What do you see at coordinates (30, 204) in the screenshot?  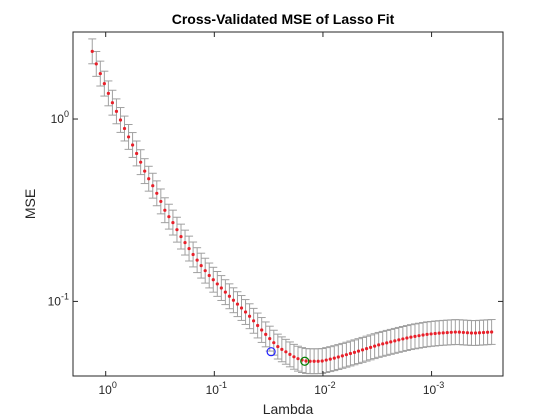 I see `y-axis-label: MSE` at bounding box center [30, 204].